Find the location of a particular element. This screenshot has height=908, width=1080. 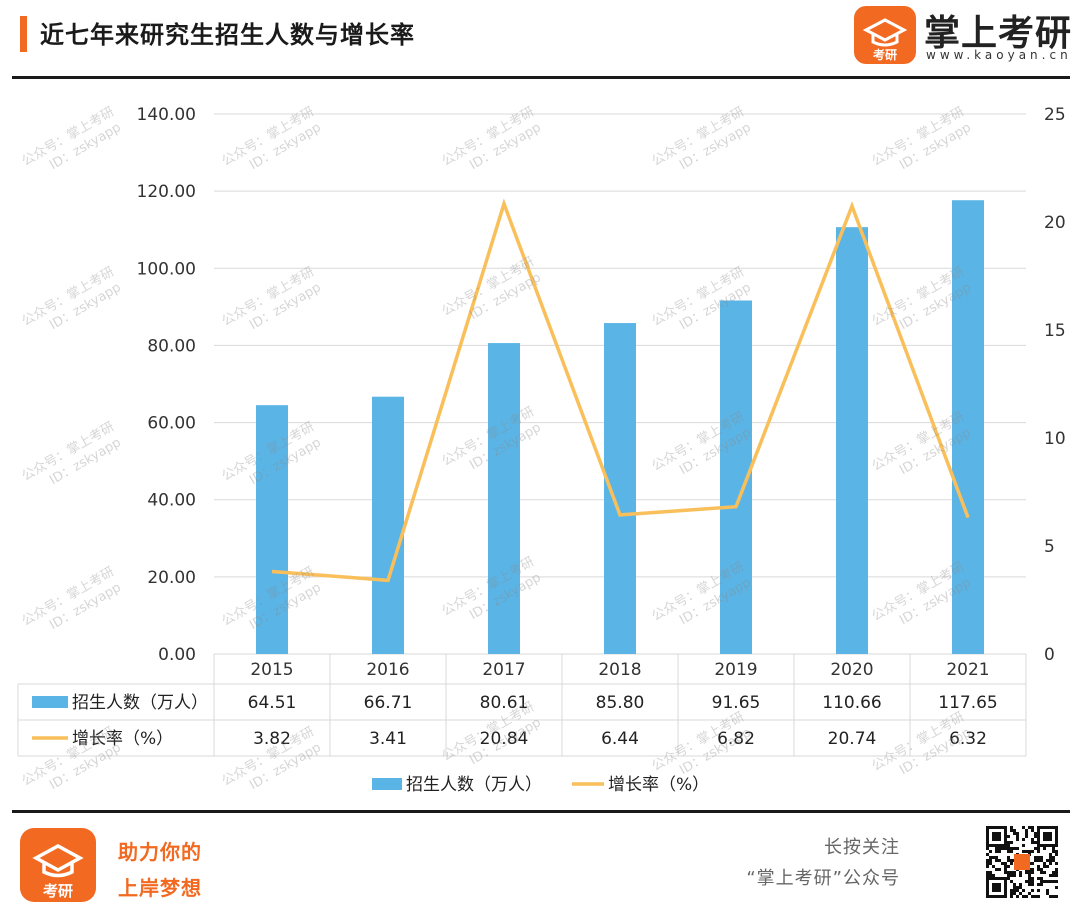

data-label: 110.66 is located at coordinates (851, 703).